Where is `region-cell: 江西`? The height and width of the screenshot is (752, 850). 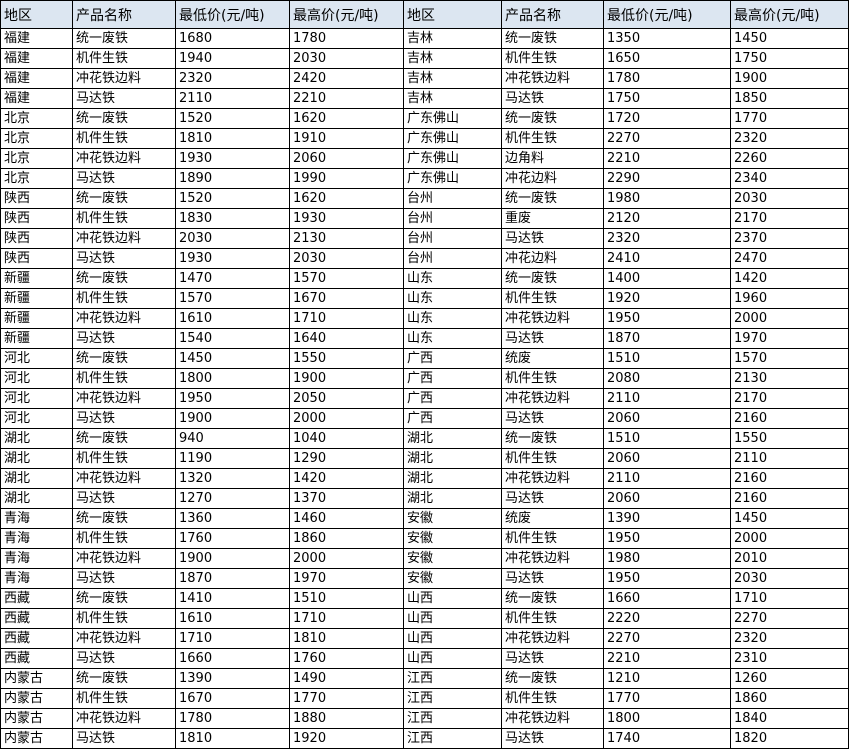
region-cell: 江西 is located at coordinates (452, 738).